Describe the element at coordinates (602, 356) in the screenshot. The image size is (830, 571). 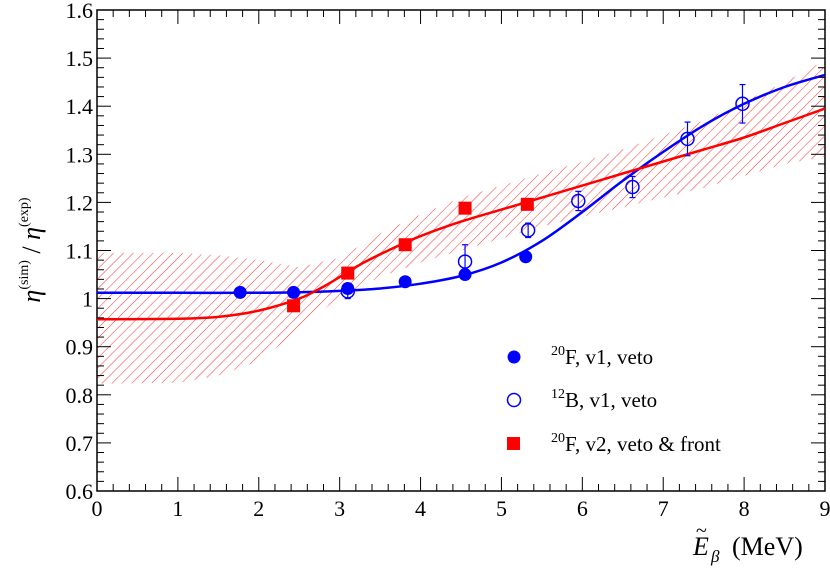
I see `svg-text: 20F, v1, veto` at that location.